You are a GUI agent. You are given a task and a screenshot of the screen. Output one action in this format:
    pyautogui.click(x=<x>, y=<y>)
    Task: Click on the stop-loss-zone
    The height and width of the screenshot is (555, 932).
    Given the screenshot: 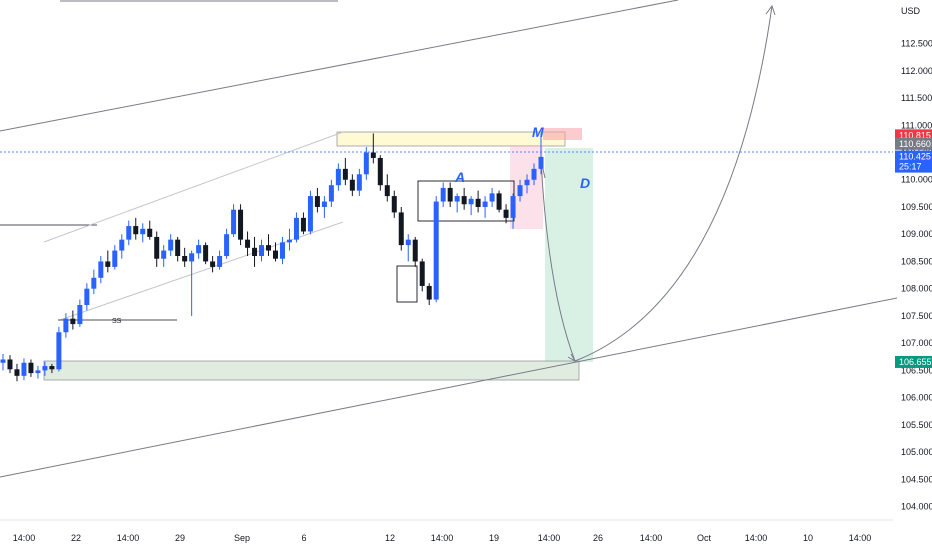 What is the action you would take?
    pyautogui.click(x=562, y=134)
    